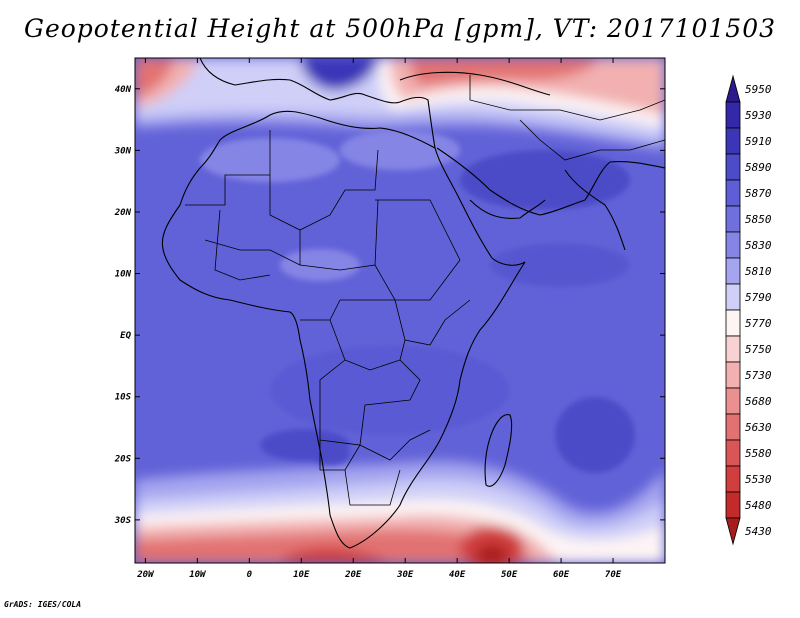 Image resolution: width=800 pixels, height=618 pixels. What do you see at coordinates (400, 512) in the screenshot?
I see `southern-low-band` at bounding box center [400, 512].